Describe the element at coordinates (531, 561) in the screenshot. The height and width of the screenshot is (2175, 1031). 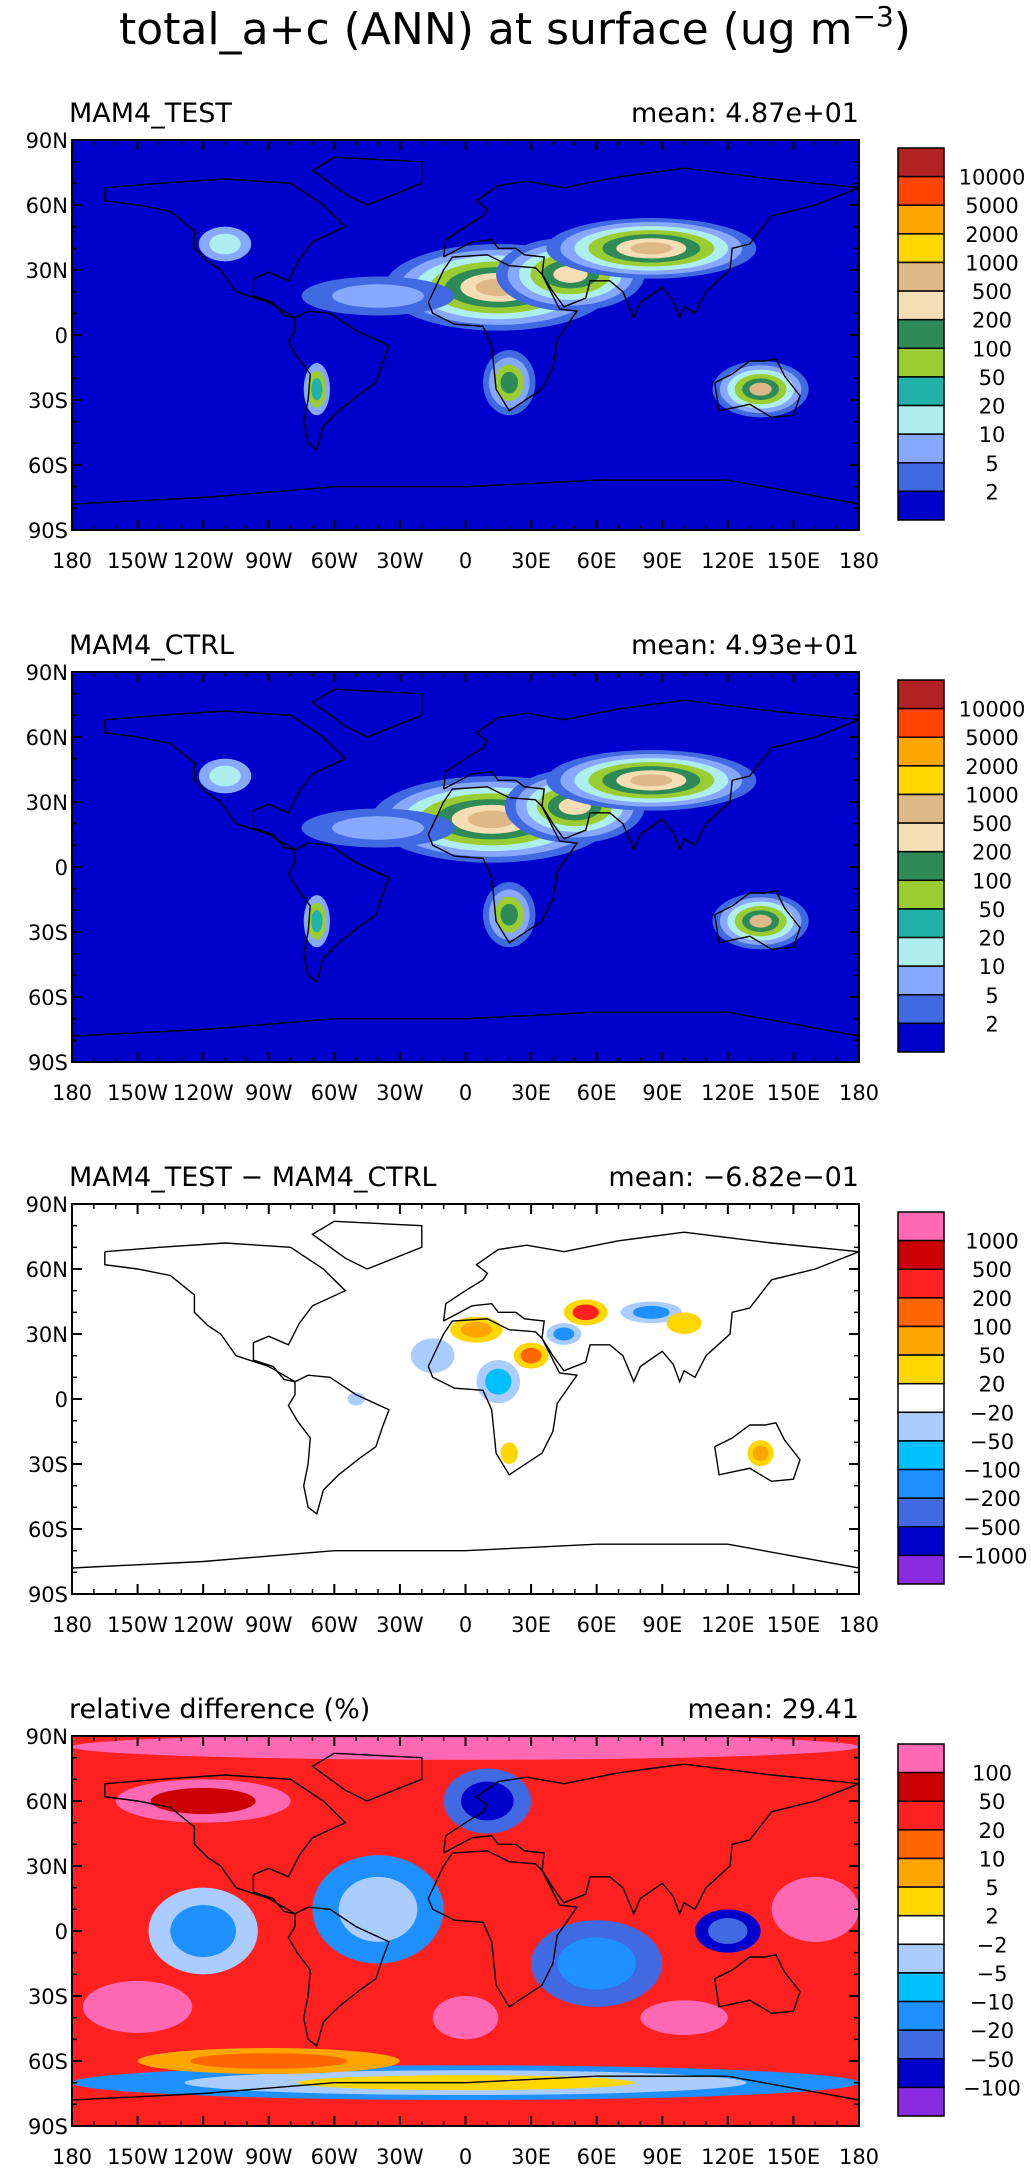
I see `panel-1-lon-label-7: 30E` at that location.